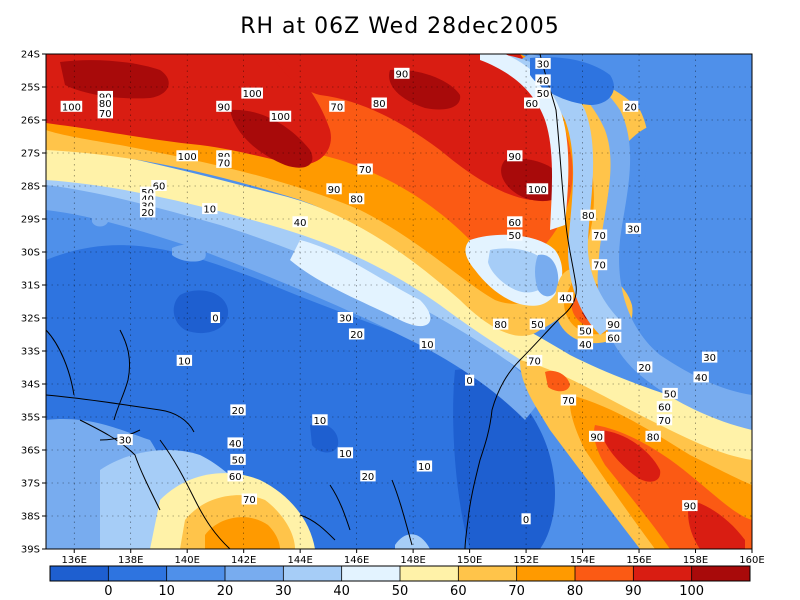  I want to click on contour-label: 20, so click(238, 410).